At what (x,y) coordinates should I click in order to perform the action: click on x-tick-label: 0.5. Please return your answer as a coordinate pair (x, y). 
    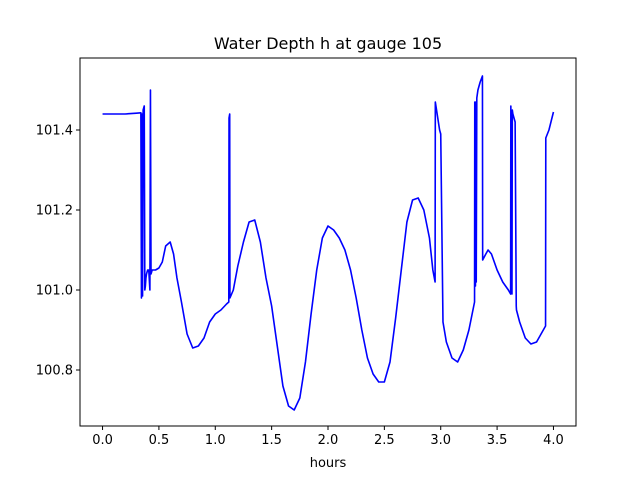
    Looking at the image, I should click on (159, 440).